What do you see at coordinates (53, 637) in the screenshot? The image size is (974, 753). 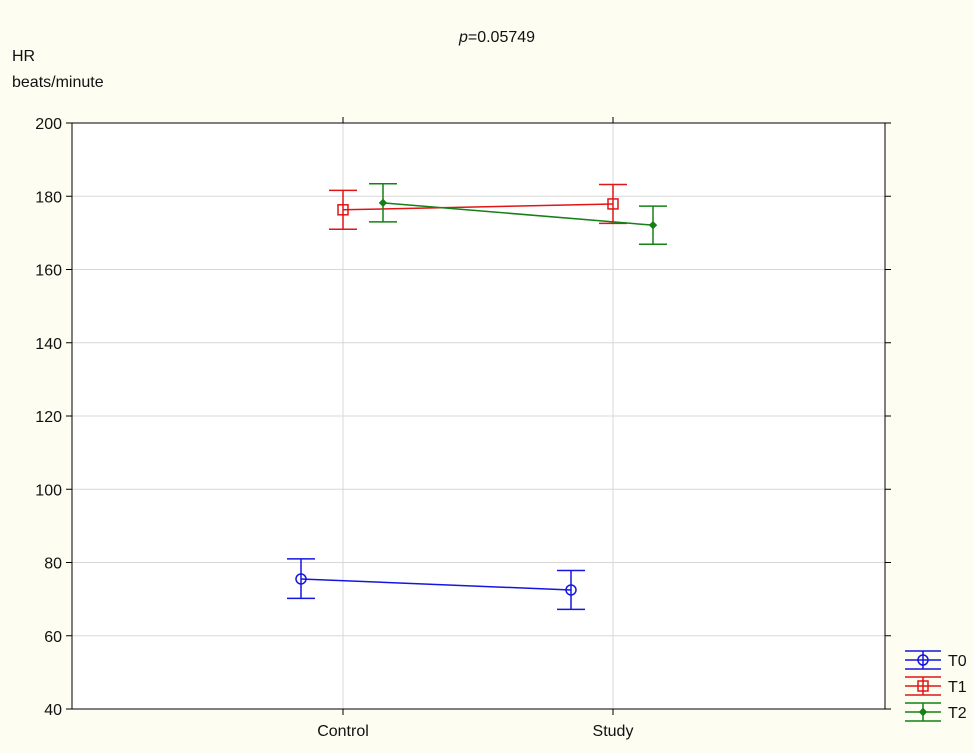 I see `y-tick-label: 60` at bounding box center [53, 637].